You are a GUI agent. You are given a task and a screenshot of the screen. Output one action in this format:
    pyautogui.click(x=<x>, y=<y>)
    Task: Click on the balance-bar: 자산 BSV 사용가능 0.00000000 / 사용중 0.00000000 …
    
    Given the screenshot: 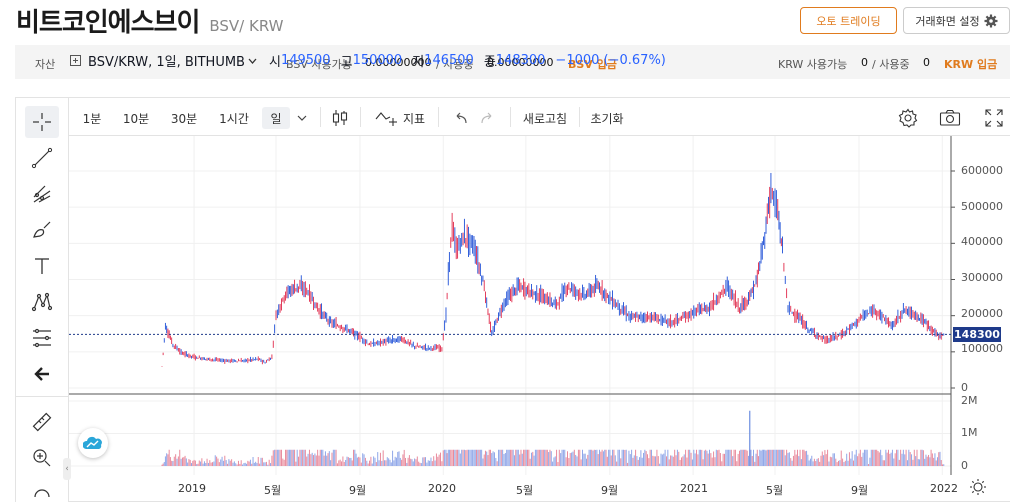 What is the action you would take?
    pyautogui.click(x=512, y=62)
    